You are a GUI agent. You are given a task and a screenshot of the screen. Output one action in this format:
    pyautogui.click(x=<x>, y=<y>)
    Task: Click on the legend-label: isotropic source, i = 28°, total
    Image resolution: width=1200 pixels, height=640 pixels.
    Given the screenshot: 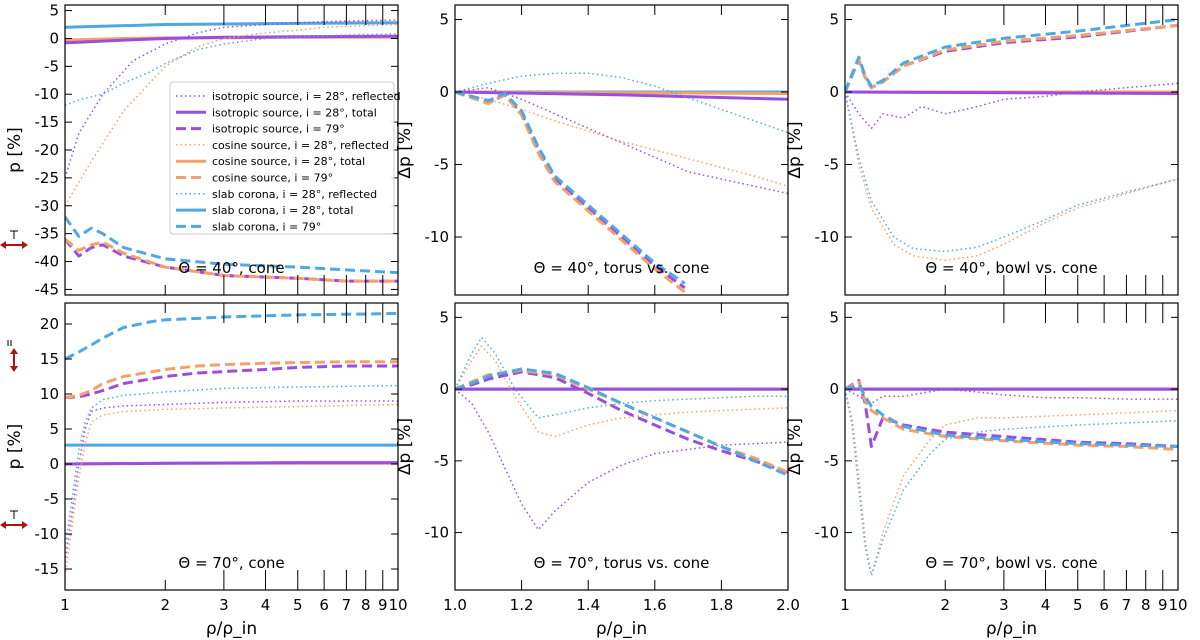 What is the action you would take?
    pyautogui.click(x=294, y=112)
    